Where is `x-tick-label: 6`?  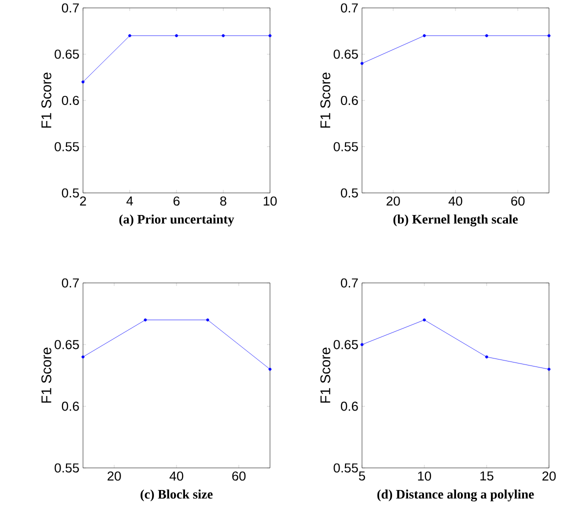
x-tick-label: 6 is located at coordinates (177, 201).